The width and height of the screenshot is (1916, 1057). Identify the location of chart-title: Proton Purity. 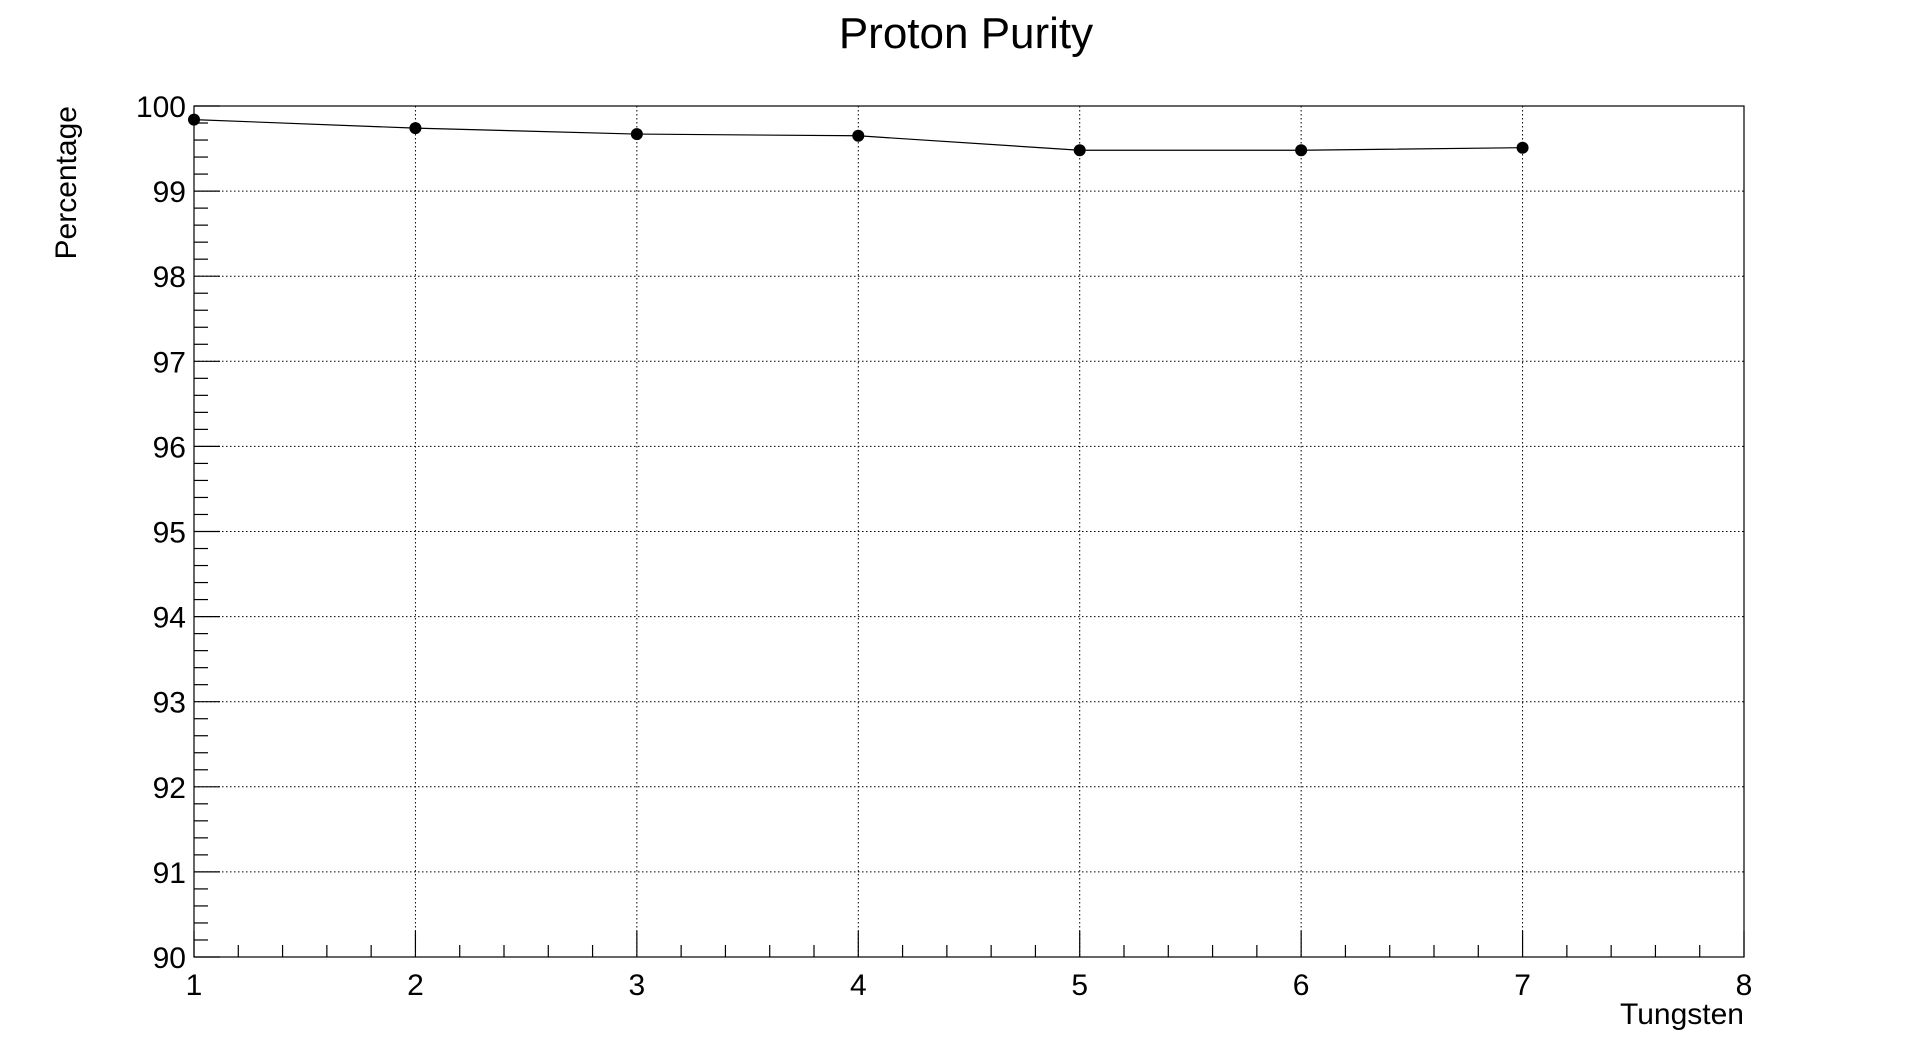
(966, 33).